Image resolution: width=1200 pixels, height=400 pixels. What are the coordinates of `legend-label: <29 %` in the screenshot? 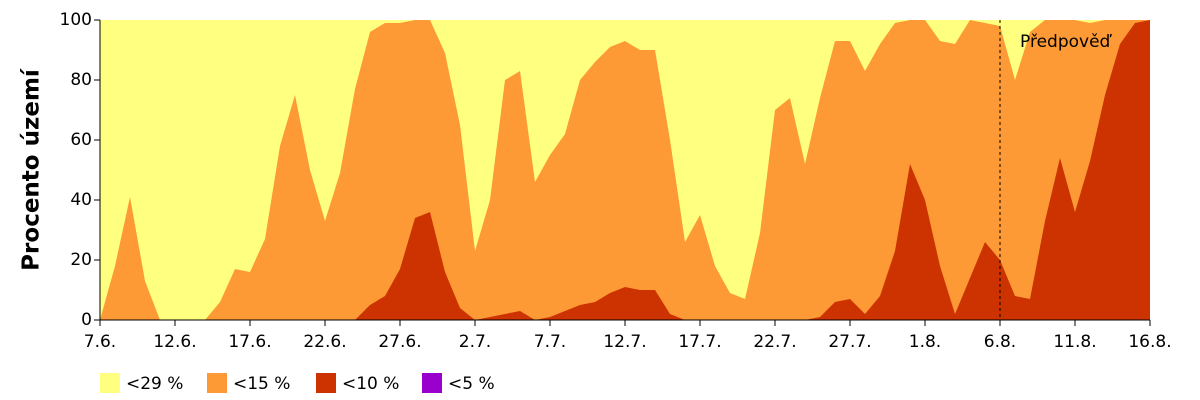 It's located at (154, 384).